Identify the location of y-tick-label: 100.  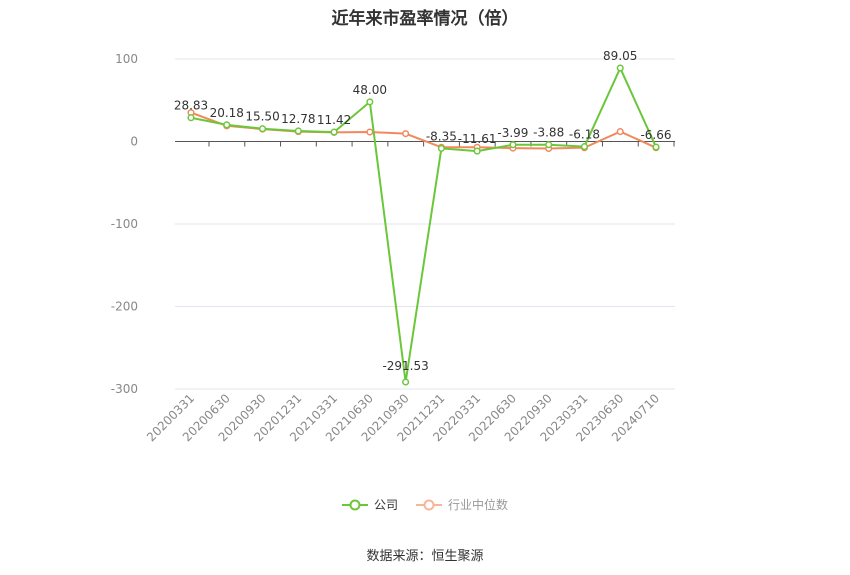
(126, 59).